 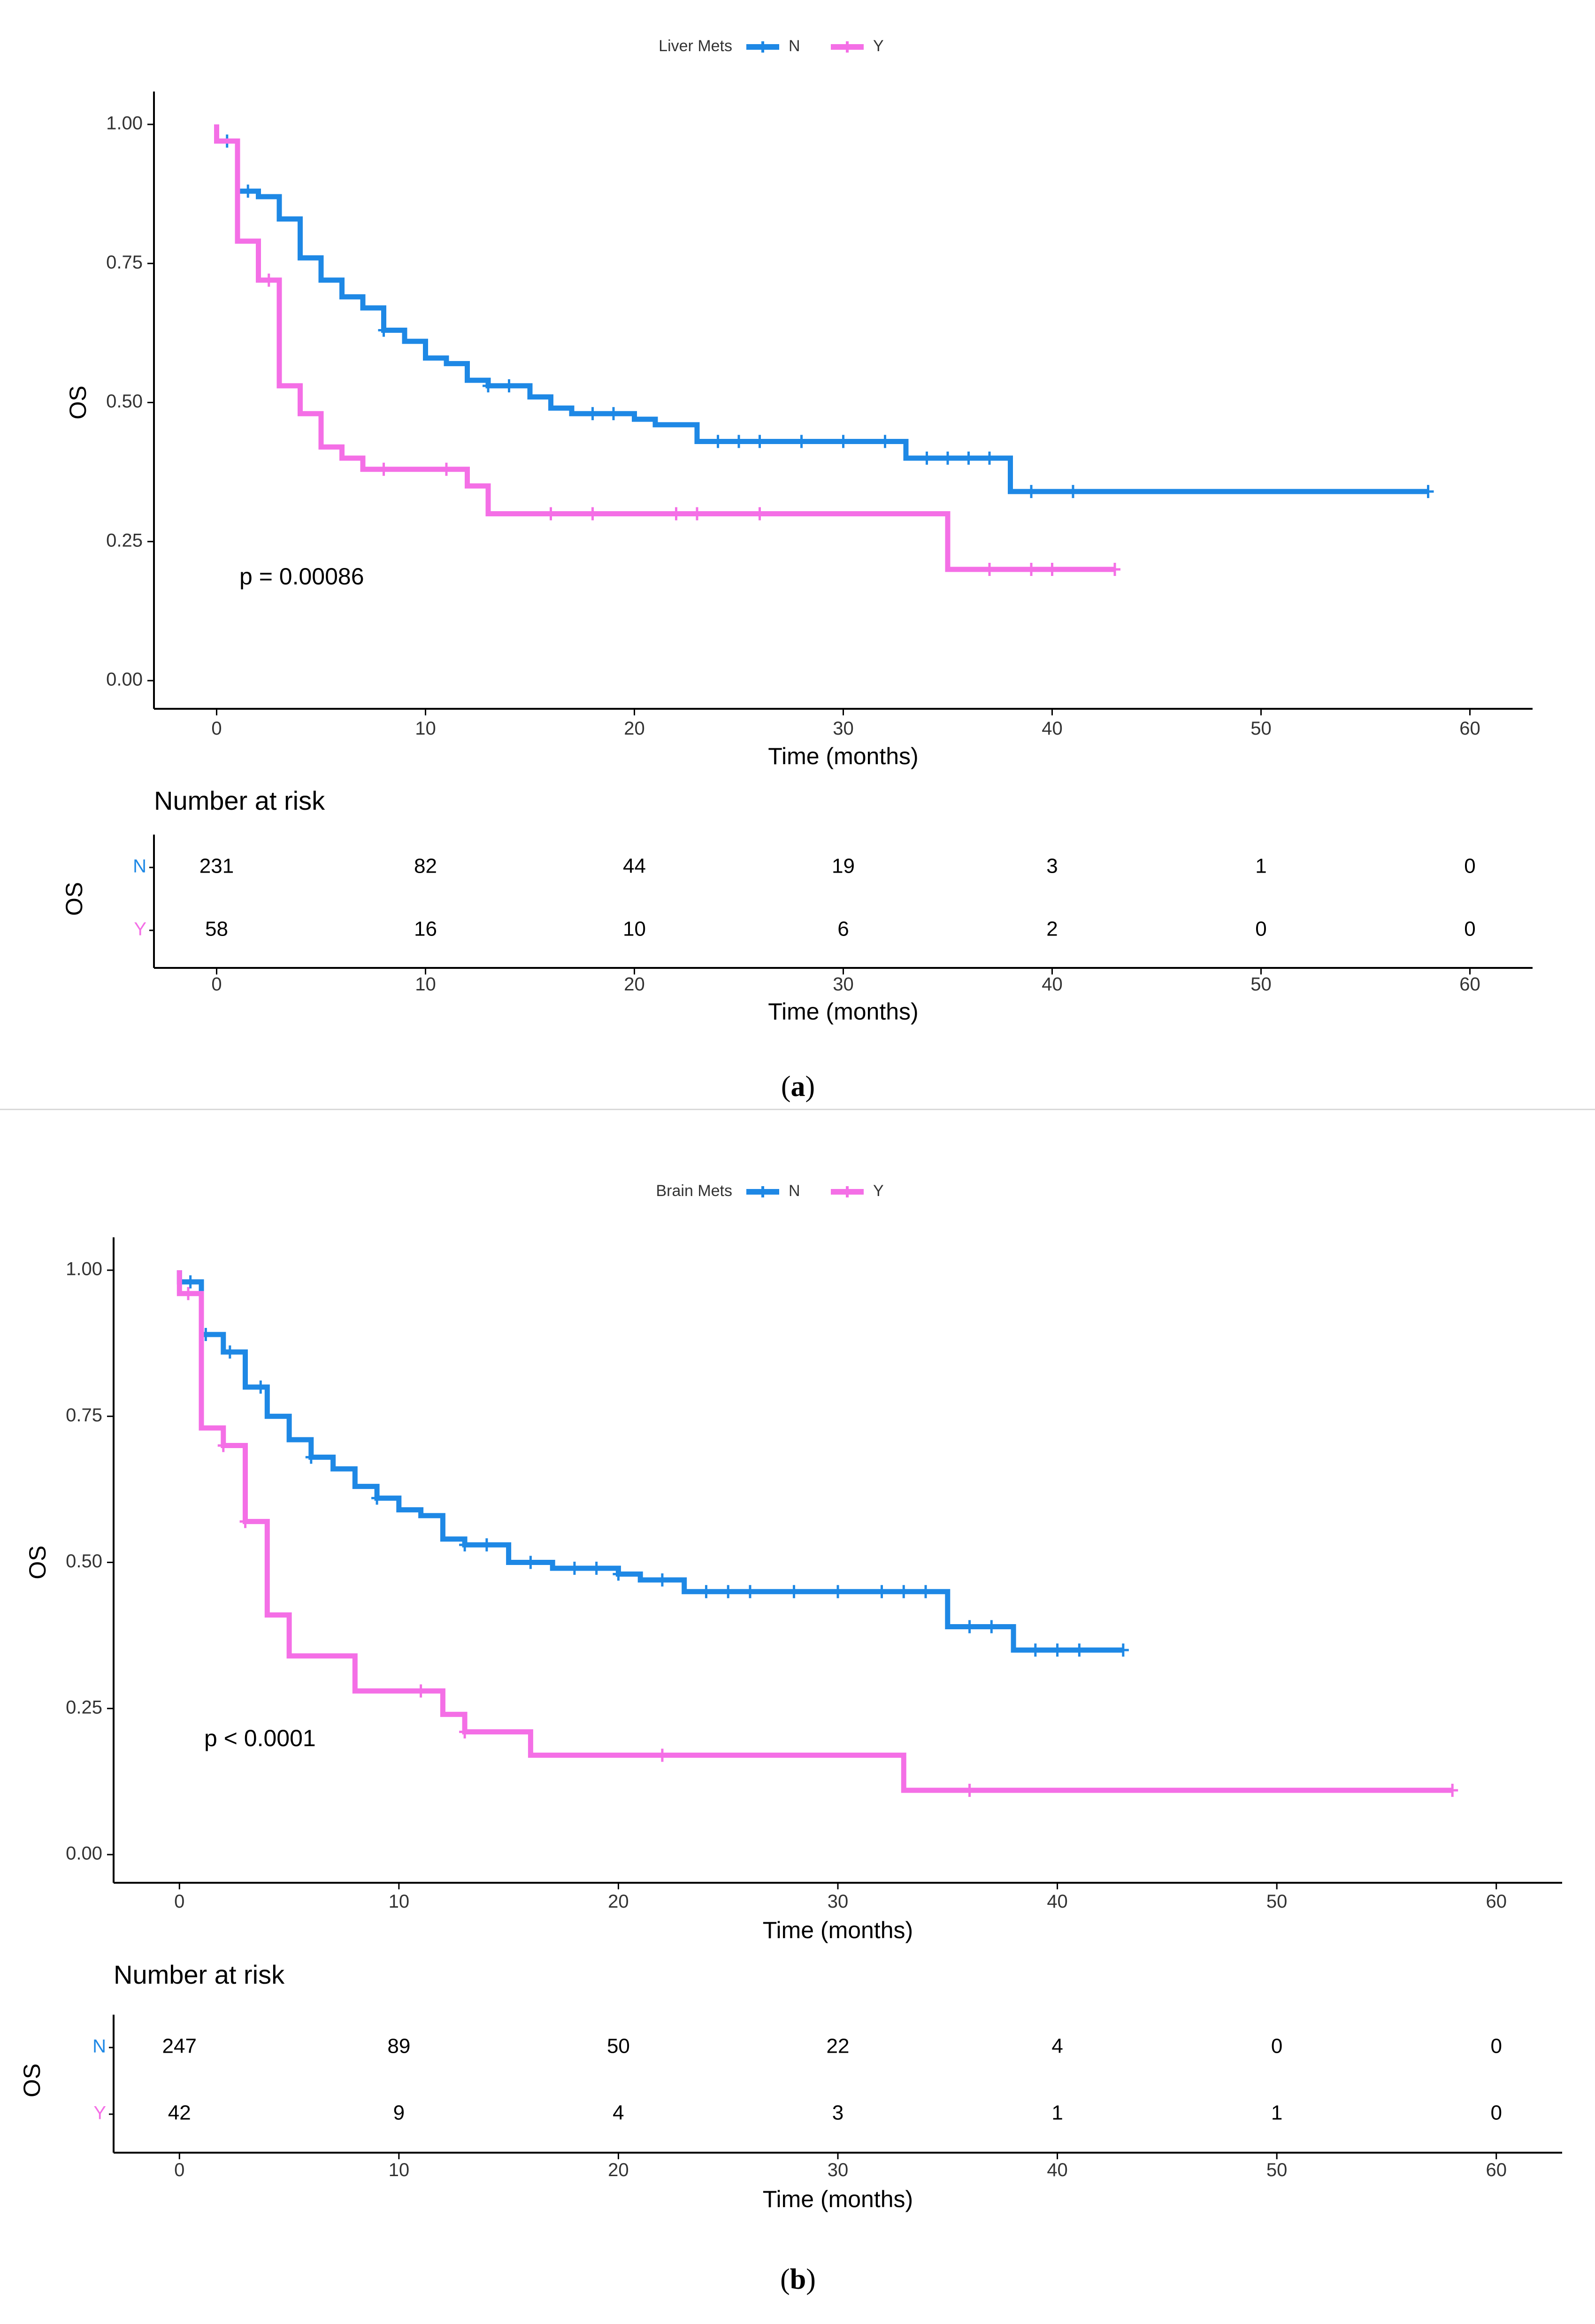 What do you see at coordinates (843, 866) in the screenshot?
I see `risk-count: 19` at bounding box center [843, 866].